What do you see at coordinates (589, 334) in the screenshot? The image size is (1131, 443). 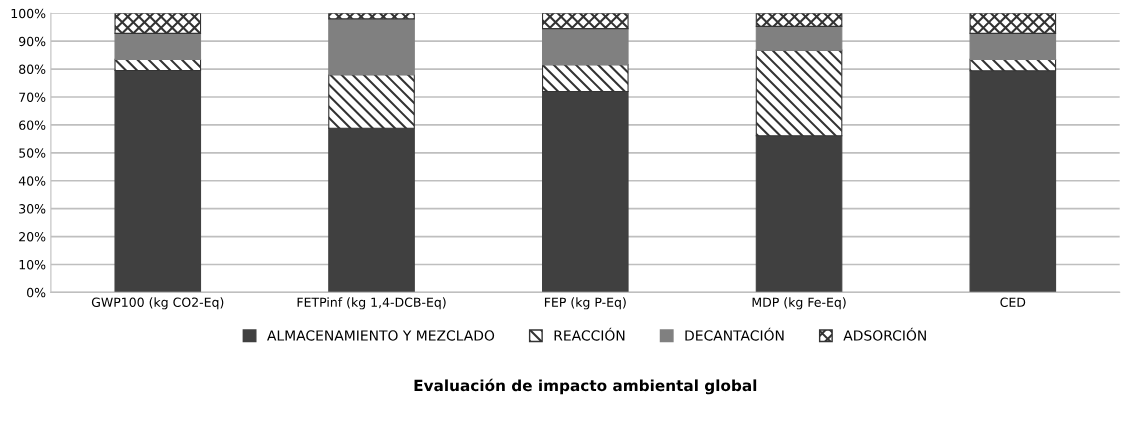 I see `legend-label: REACCIÓN` at bounding box center [589, 334].